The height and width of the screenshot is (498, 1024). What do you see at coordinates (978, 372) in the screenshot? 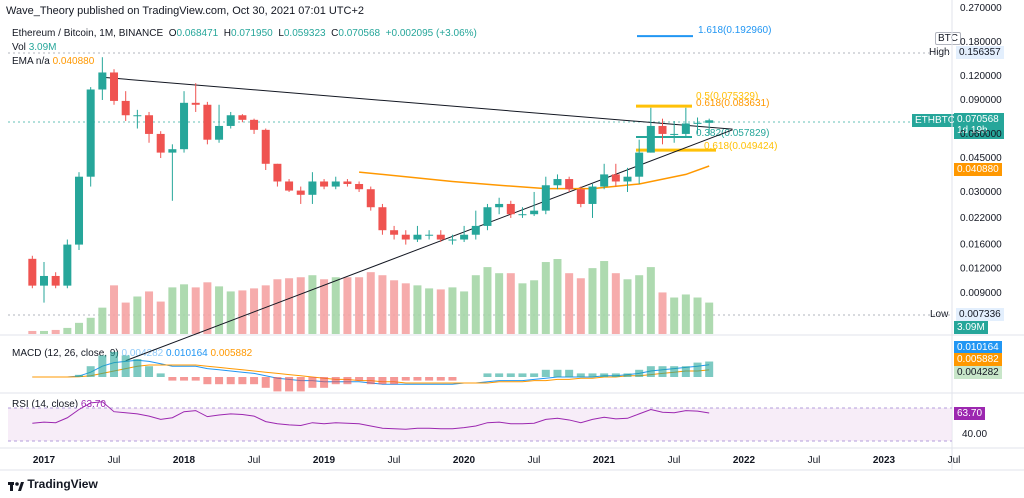
I see `hist-axis-tag: 0.004282` at bounding box center [978, 372].